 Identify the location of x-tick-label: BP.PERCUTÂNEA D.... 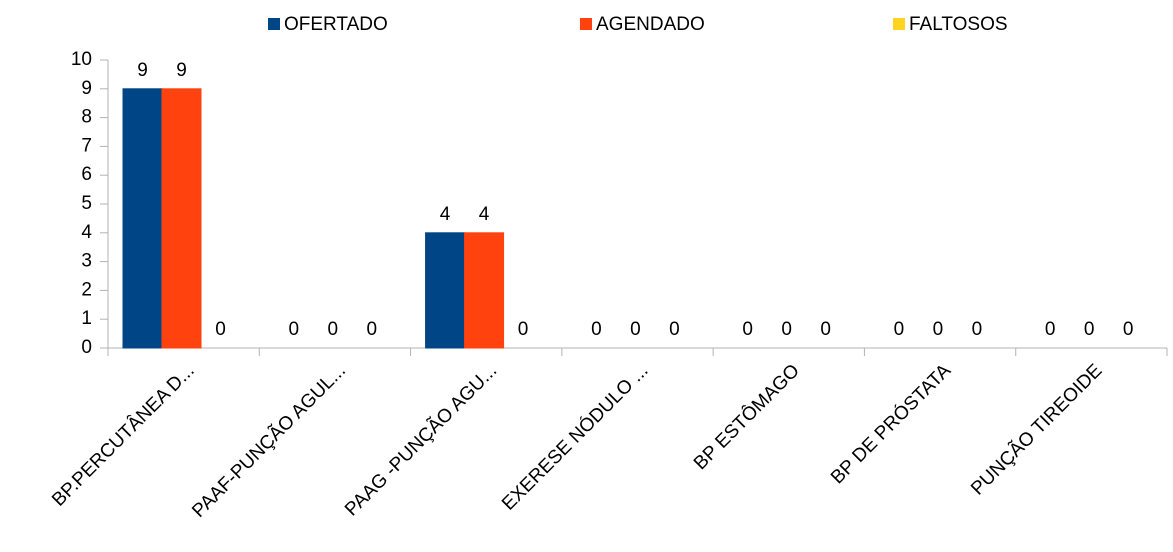
(123, 435).